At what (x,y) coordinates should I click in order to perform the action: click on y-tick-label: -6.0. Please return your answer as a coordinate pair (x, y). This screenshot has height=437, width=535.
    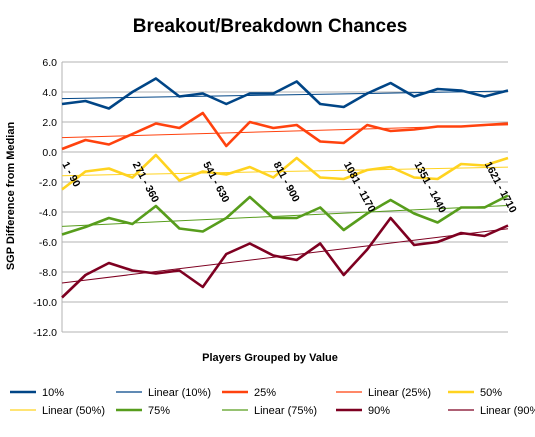
    Looking at the image, I should click on (48, 243).